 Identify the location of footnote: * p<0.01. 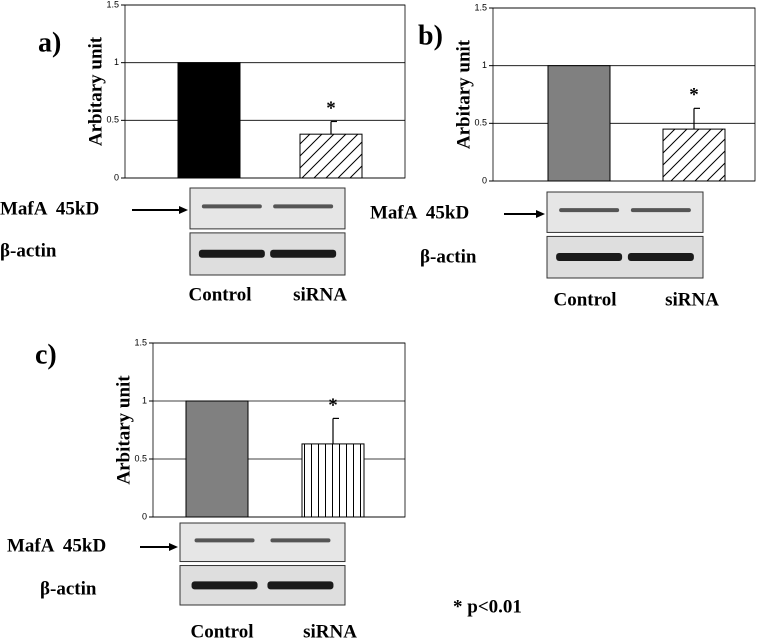
(487, 606).